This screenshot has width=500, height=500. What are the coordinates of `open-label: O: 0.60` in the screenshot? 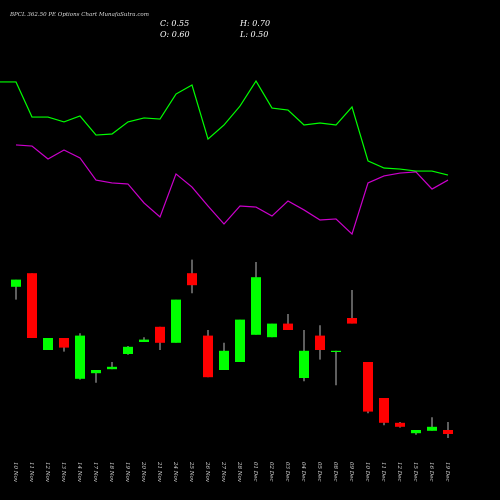 It's located at (175, 34).